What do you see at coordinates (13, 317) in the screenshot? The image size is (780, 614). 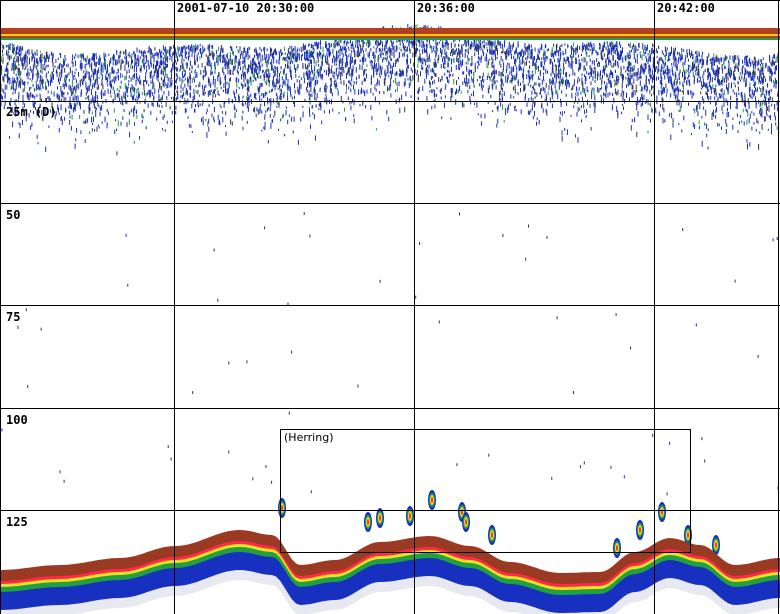 I see `depth-label-75: 75` at bounding box center [13, 317].